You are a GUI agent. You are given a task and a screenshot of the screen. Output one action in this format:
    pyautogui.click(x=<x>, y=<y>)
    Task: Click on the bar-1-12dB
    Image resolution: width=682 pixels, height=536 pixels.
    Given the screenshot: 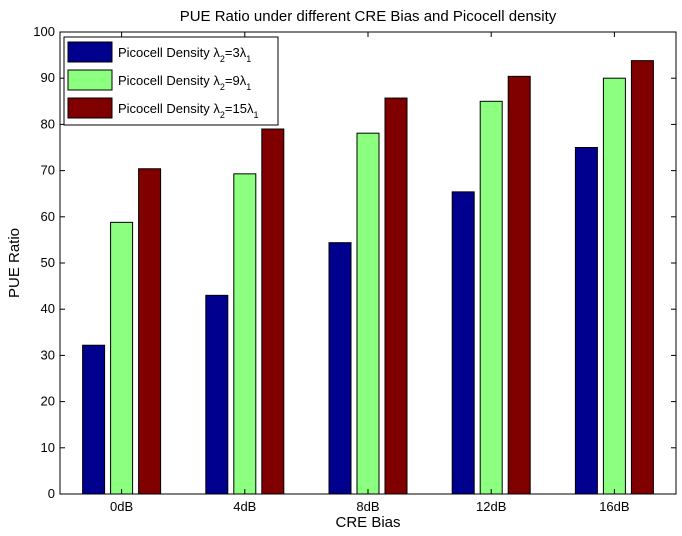 What is the action you would take?
    pyautogui.click(x=463, y=343)
    